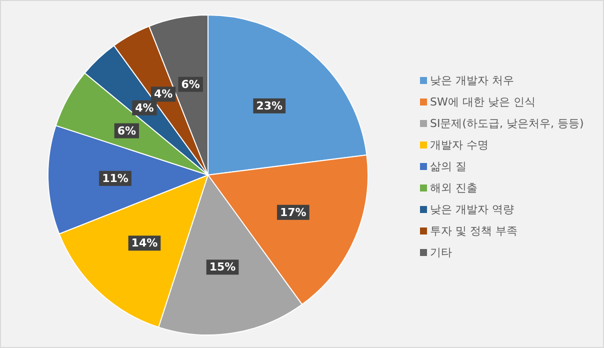 The width and height of the screenshot is (604, 348). I want to click on legend-label: 개발자 수명, so click(459, 145).